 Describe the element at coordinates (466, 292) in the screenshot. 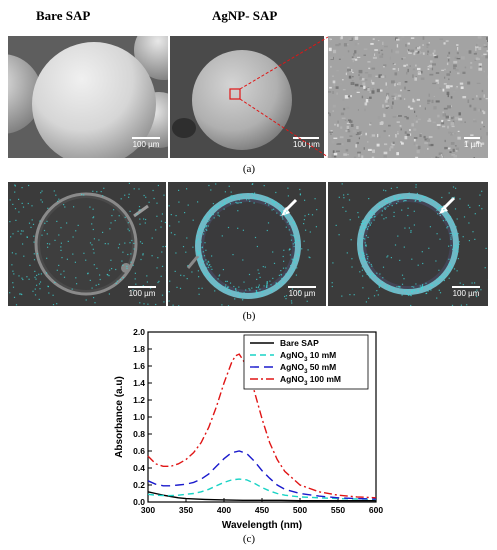

I see `scale-bar-b3: 100 µm` at that location.